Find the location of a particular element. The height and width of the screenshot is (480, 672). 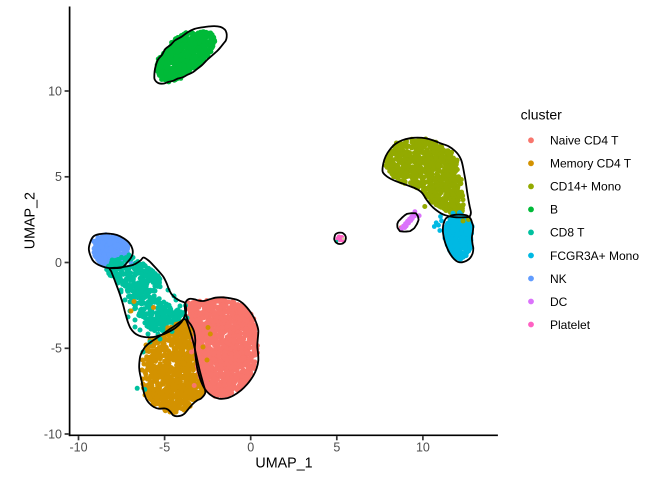

svg-text: DC is located at coordinates (559, 302).